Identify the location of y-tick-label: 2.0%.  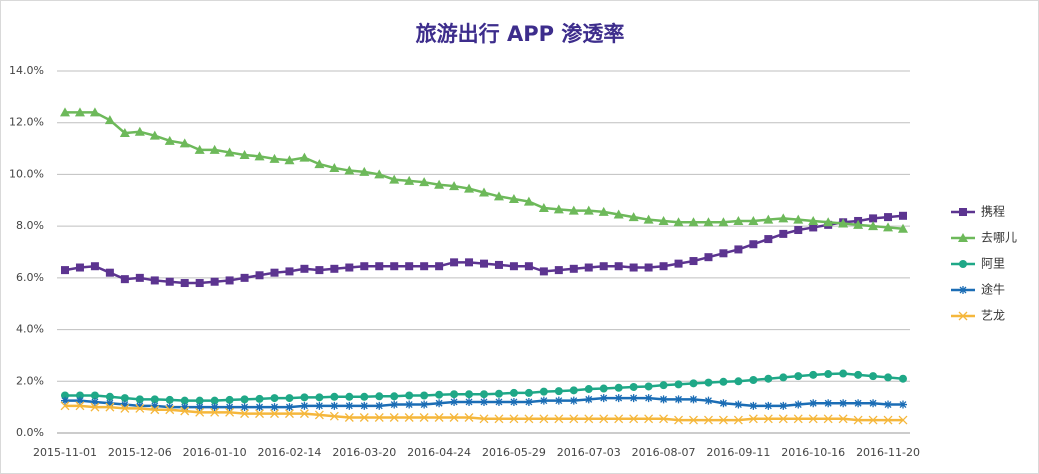
(30, 380).